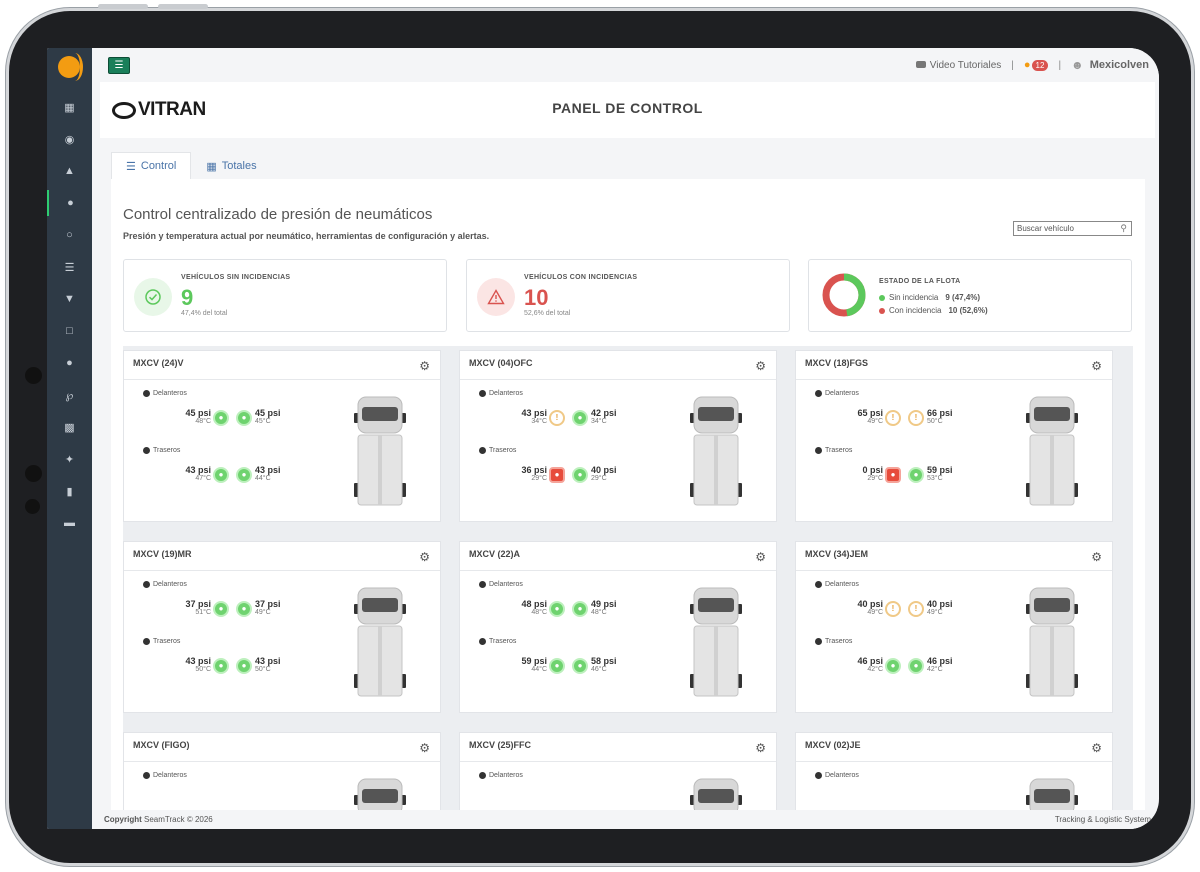  I want to click on list-icon: ☰, so click(69, 267).